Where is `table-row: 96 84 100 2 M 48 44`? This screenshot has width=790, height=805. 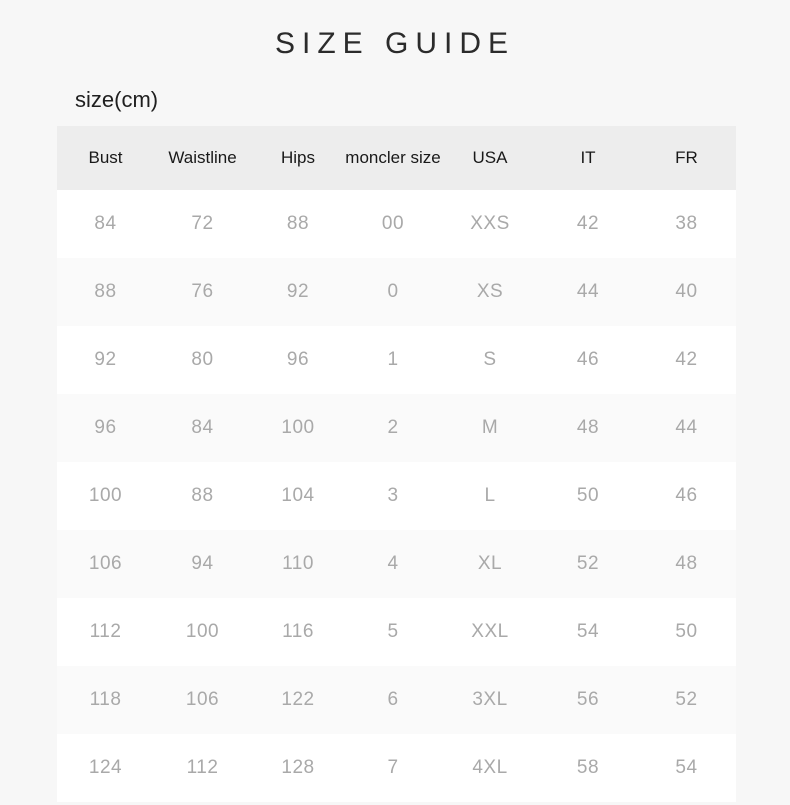 table-row: 96 84 100 2 M 48 44 is located at coordinates (396, 428).